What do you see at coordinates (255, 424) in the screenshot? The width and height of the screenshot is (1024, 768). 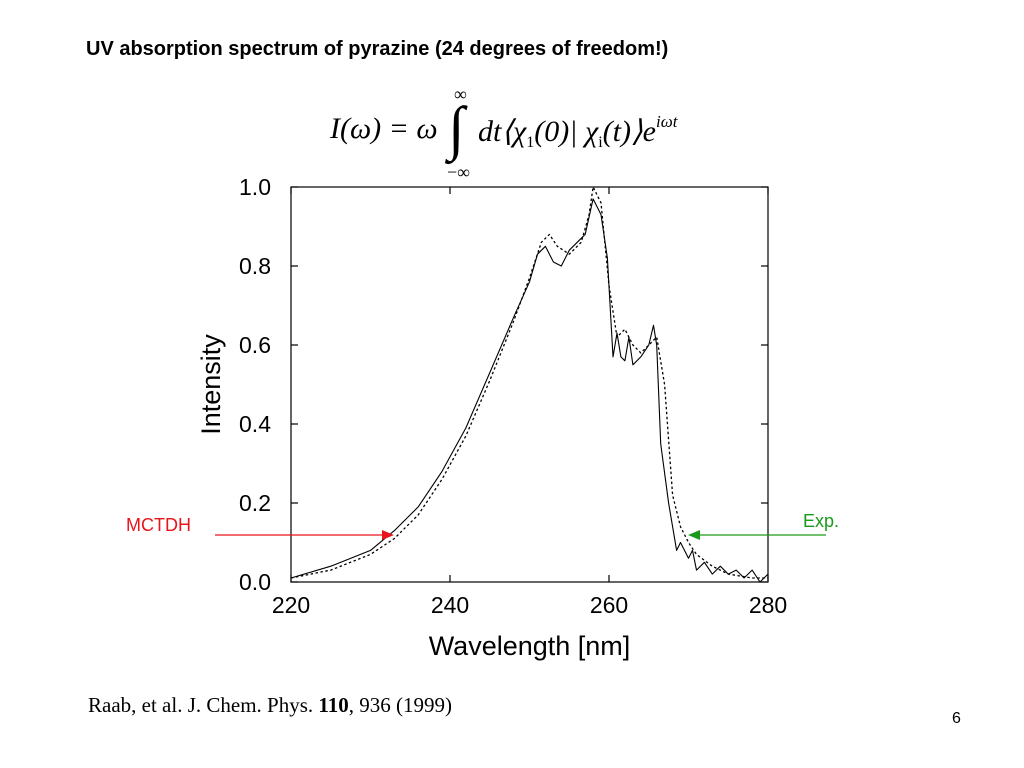 I see `y-tick-label: 0.4` at bounding box center [255, 424].